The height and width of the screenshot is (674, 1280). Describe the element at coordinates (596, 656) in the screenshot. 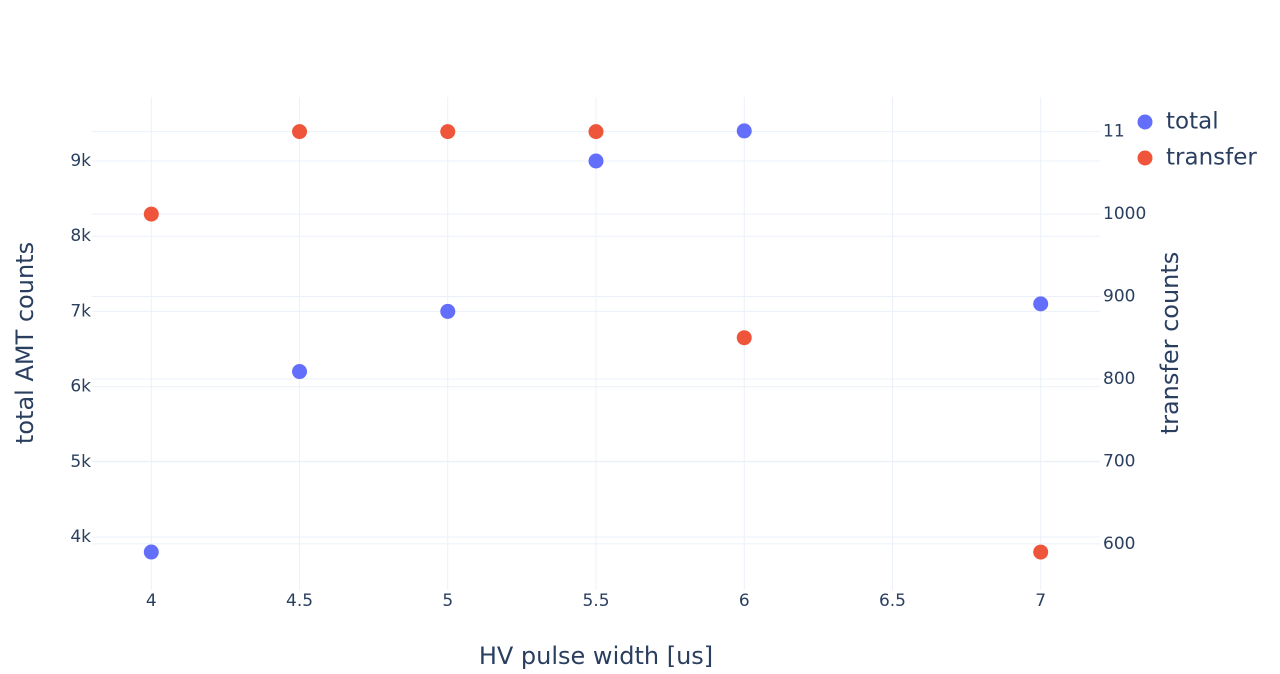

I see `x-axis-title: HV pulse width [us]` at that location.